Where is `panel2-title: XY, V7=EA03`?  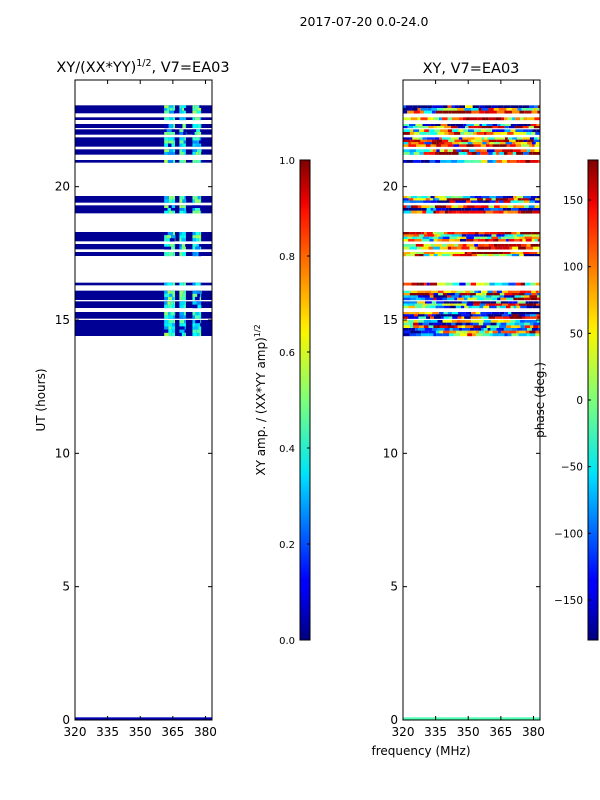
panel2-title: XY, V7=EA03 is located at coordinates (471, 69).